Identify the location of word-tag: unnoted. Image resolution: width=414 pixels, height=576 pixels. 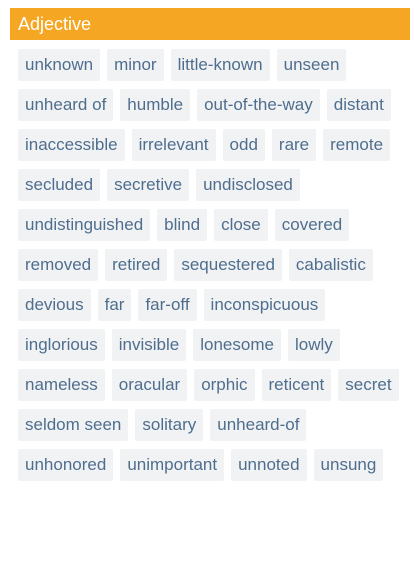
(269, 465).